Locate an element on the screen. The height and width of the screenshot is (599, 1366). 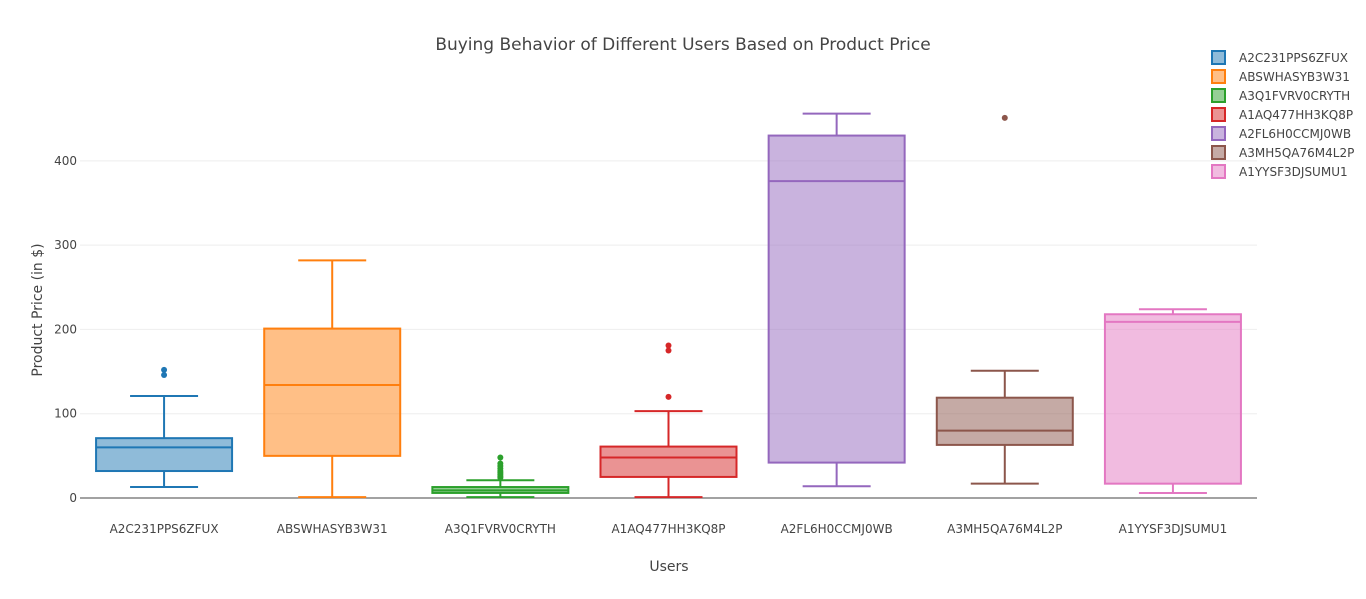
legend-item: A3MH5QA76M4L2P is located at coordinates (1282, 152).